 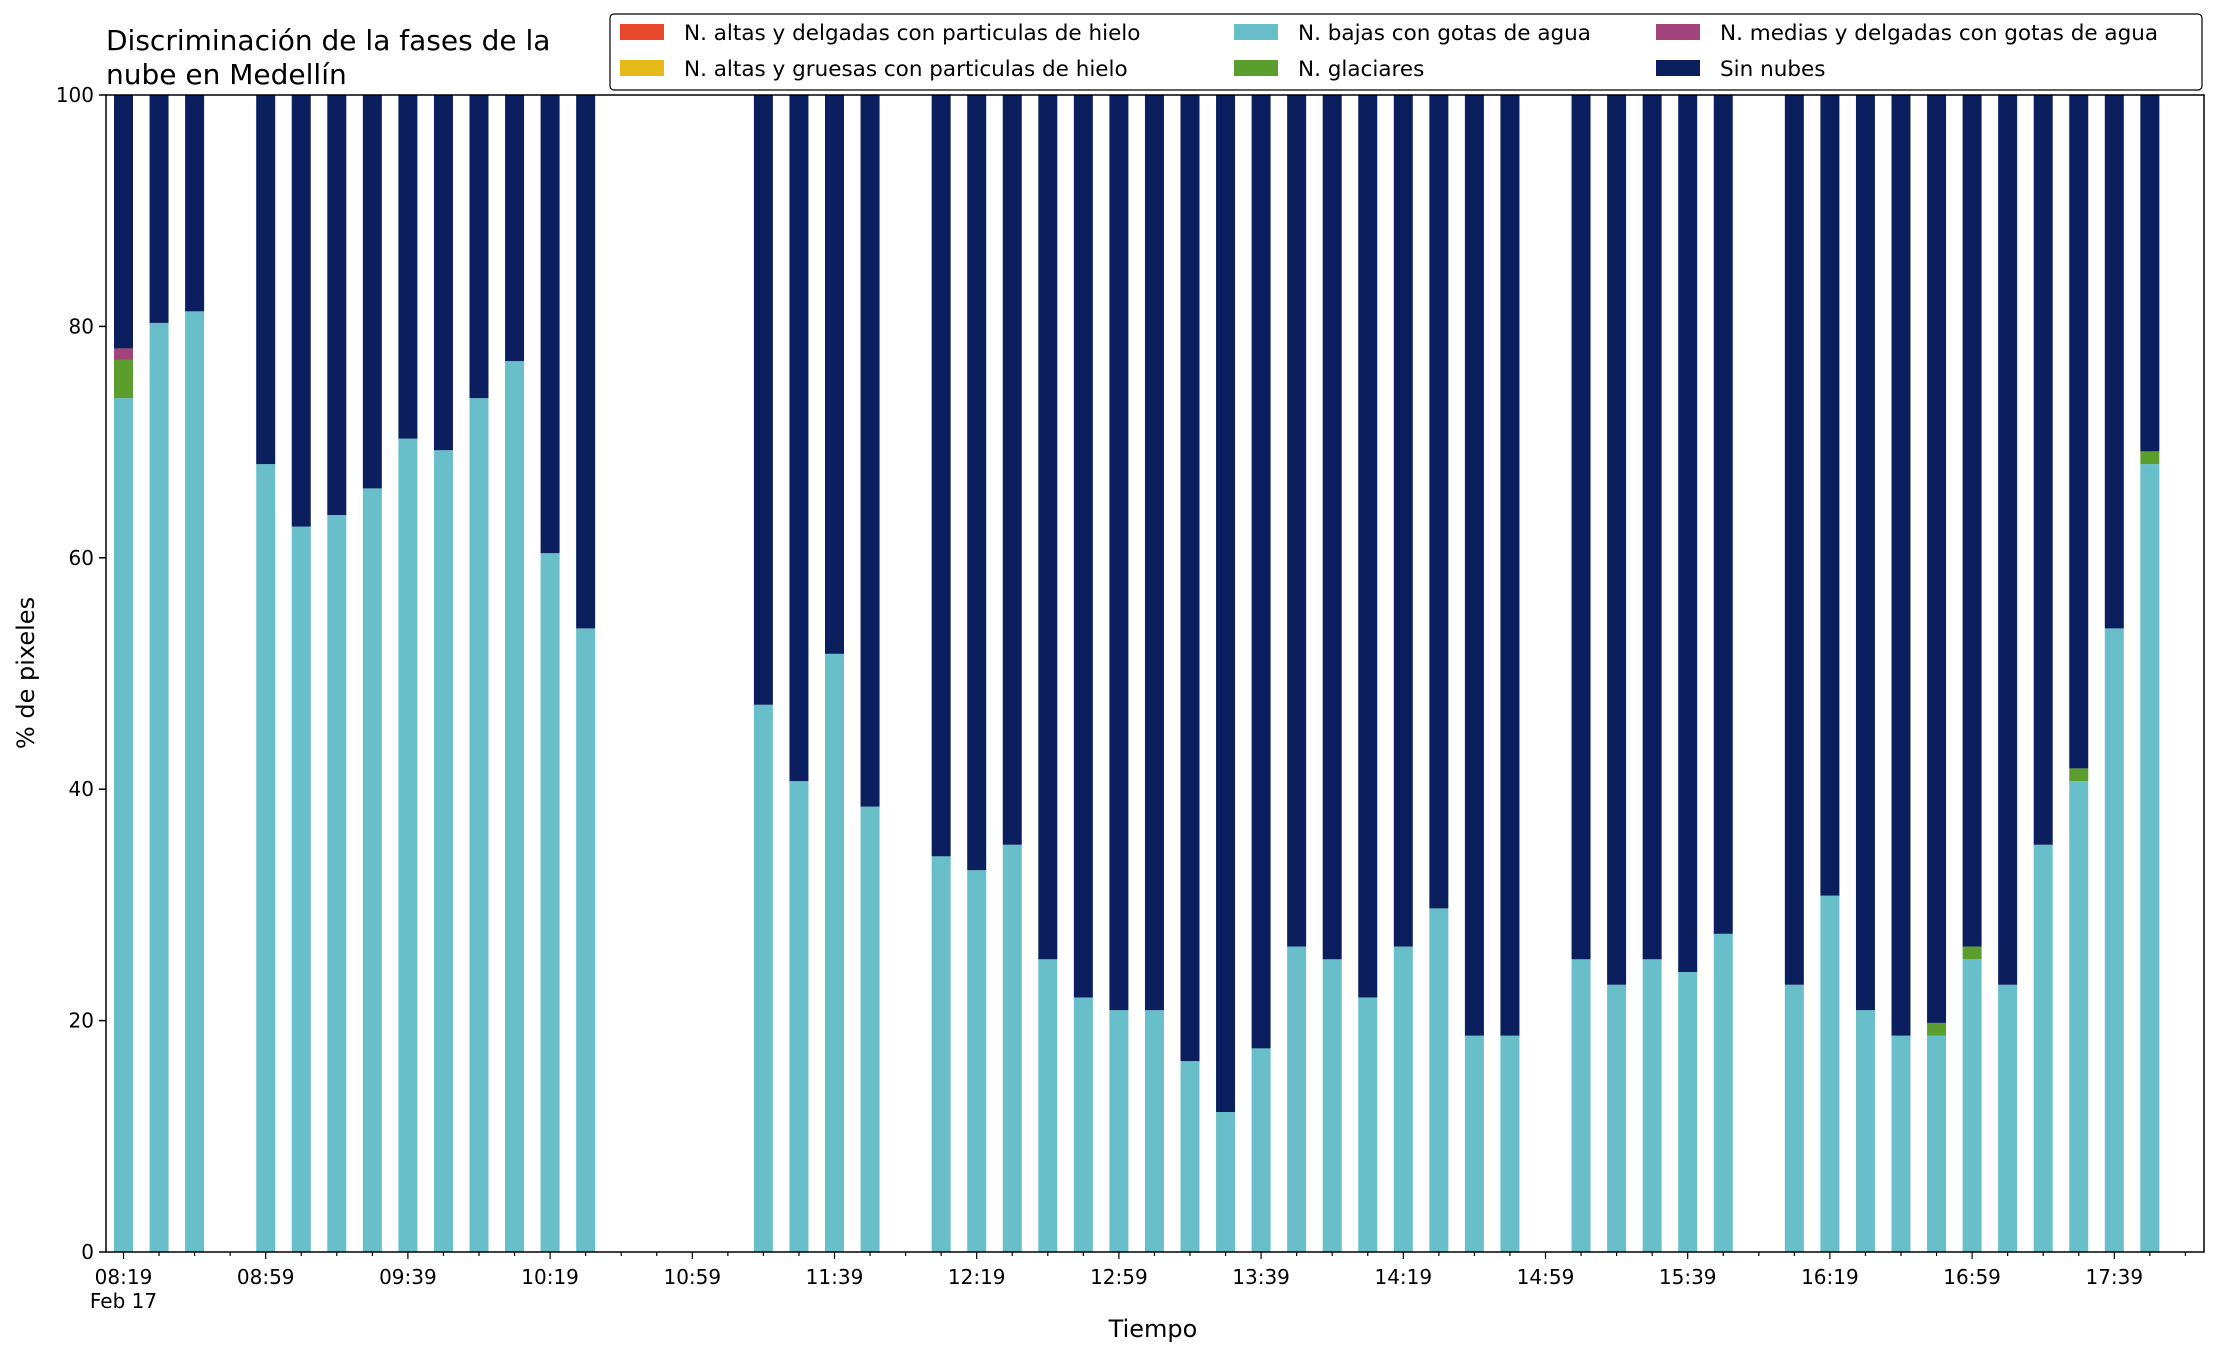 I want to click on x-tick-date-label: Feb 17, so click(x=123, y=1301).